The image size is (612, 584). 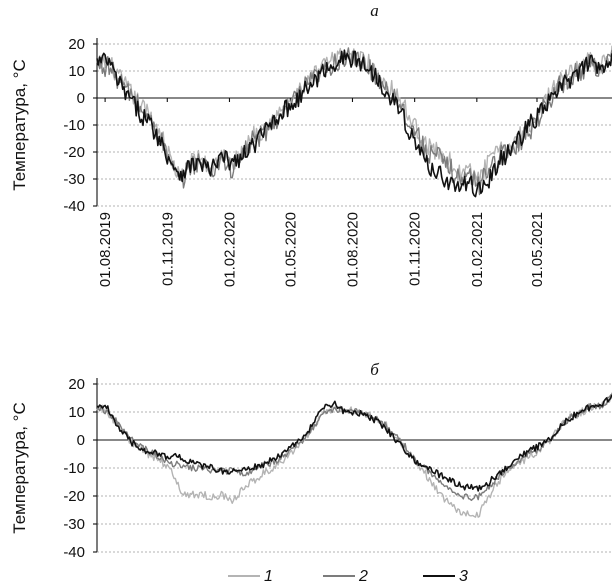 What do you see at coordinates (167, 249) in the screenshot?
I see `x-tick-label: 01.11.2019` at bounding box center [167, 249].